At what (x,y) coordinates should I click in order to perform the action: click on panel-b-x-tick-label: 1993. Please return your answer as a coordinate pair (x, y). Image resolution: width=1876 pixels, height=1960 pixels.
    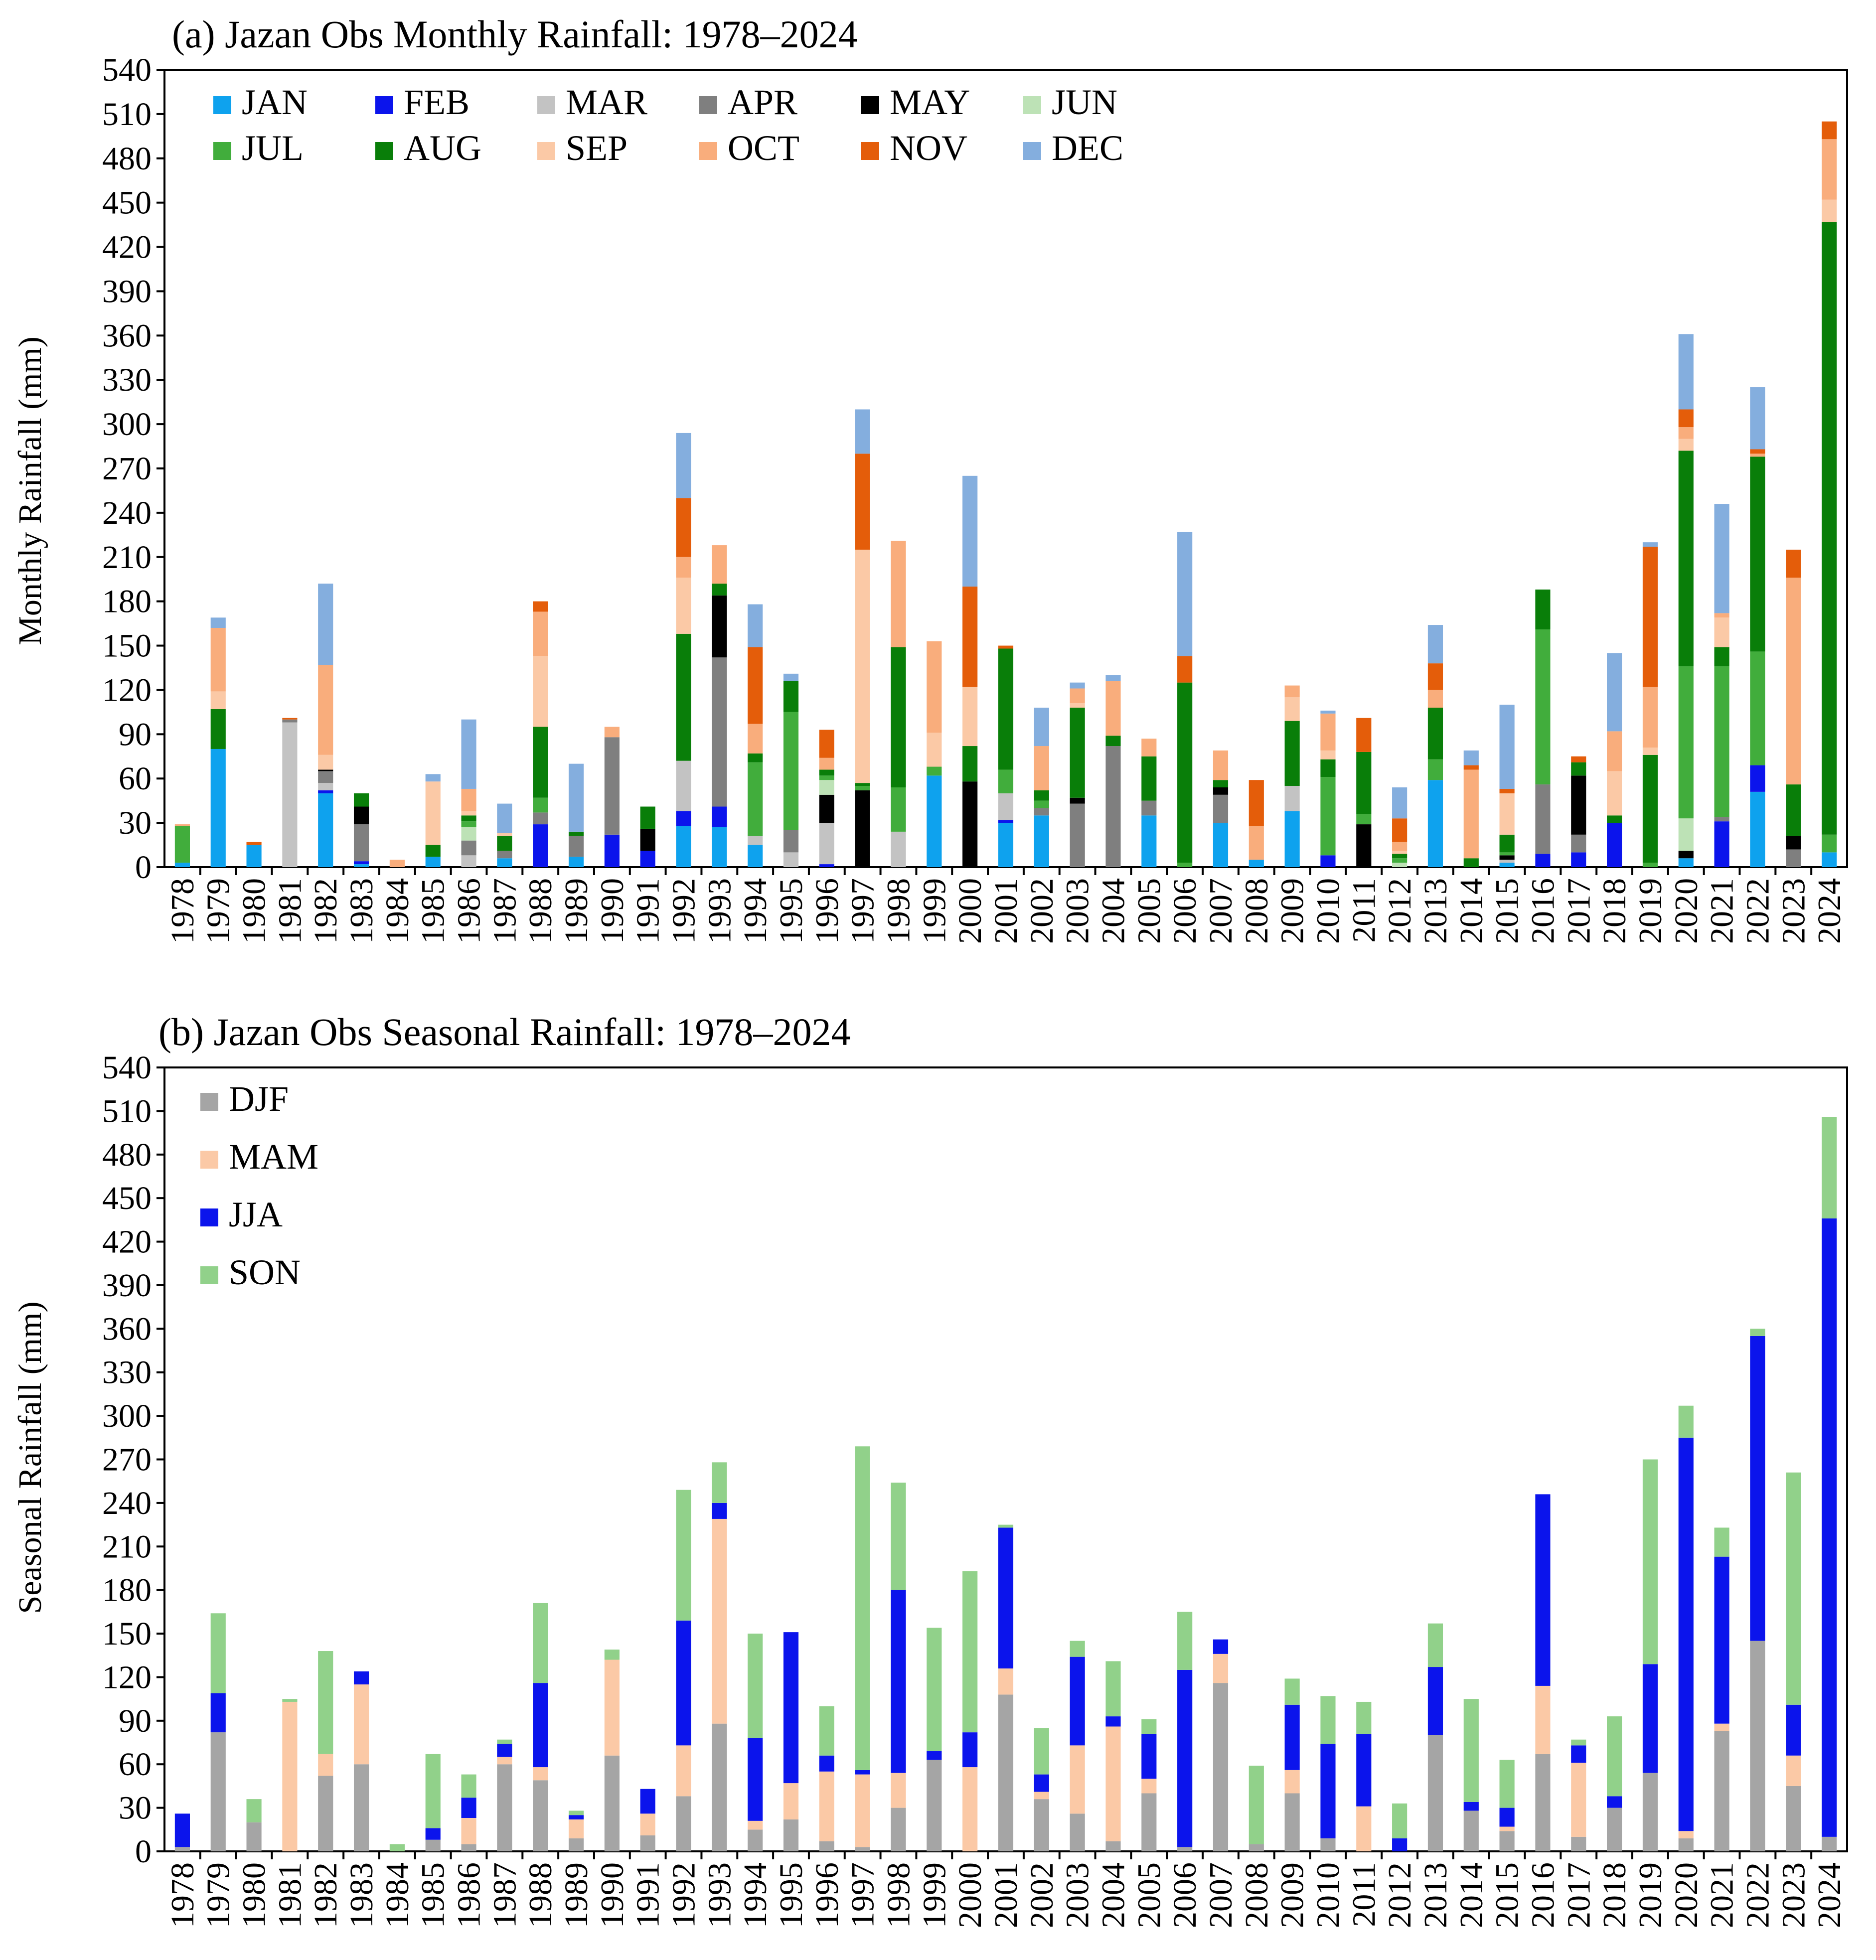
    Looking at the image, I should click on (719, 1895).